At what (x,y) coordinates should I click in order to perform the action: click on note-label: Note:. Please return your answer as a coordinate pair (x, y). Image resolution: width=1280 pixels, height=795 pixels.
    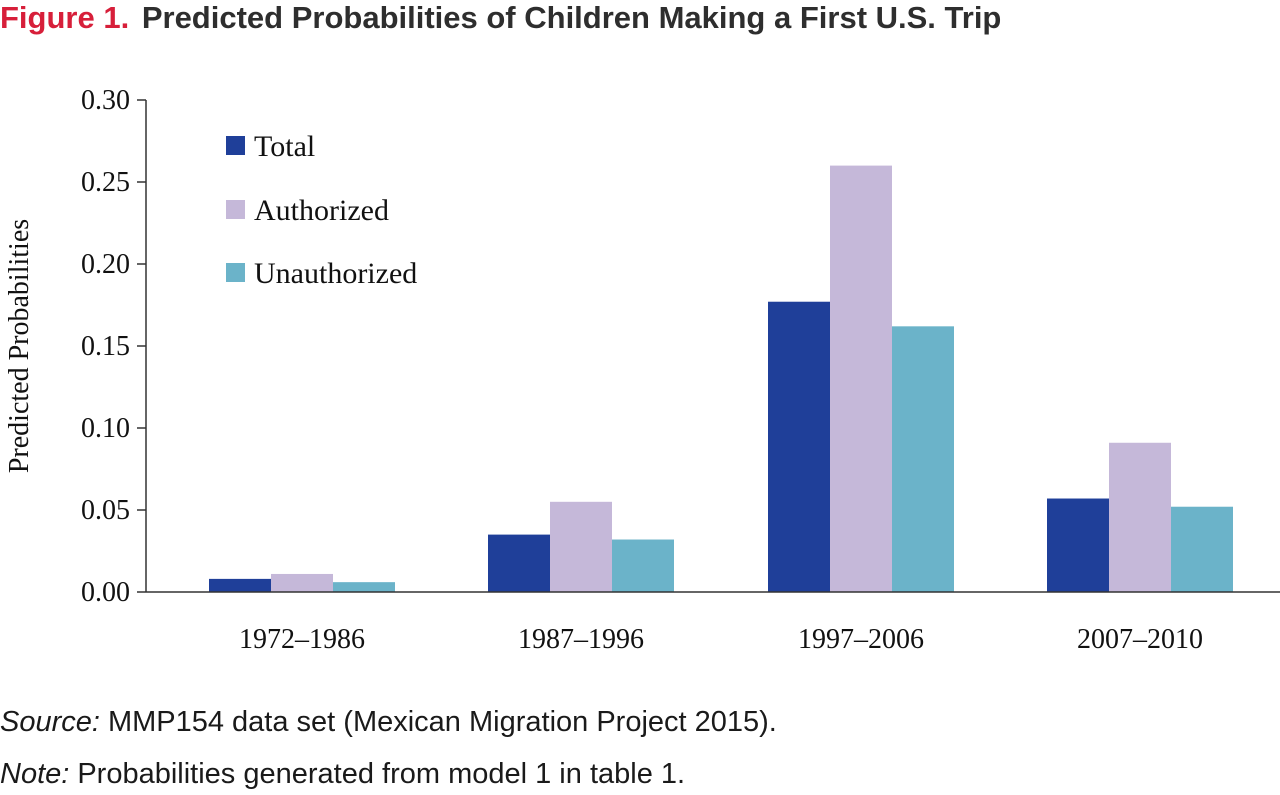
    Looking at the image, I should click on (35, 774).